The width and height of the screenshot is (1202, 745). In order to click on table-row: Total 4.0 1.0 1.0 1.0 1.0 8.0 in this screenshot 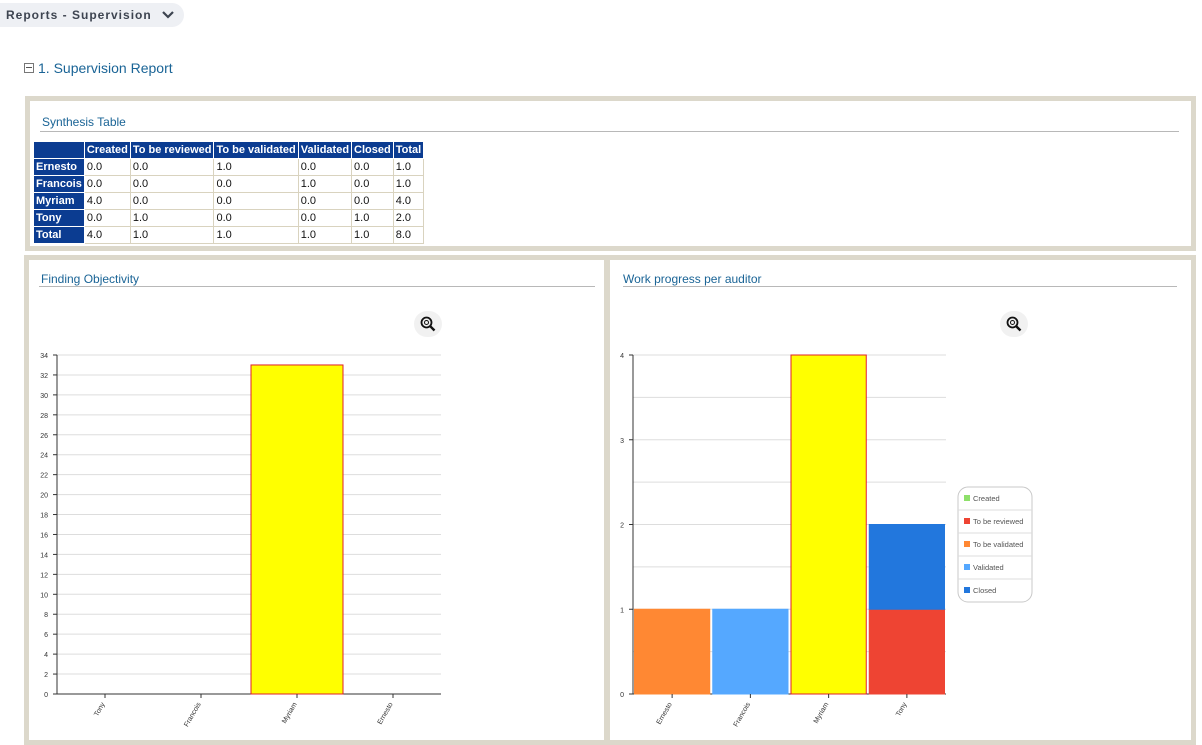, I will do `click(229, 235)`.